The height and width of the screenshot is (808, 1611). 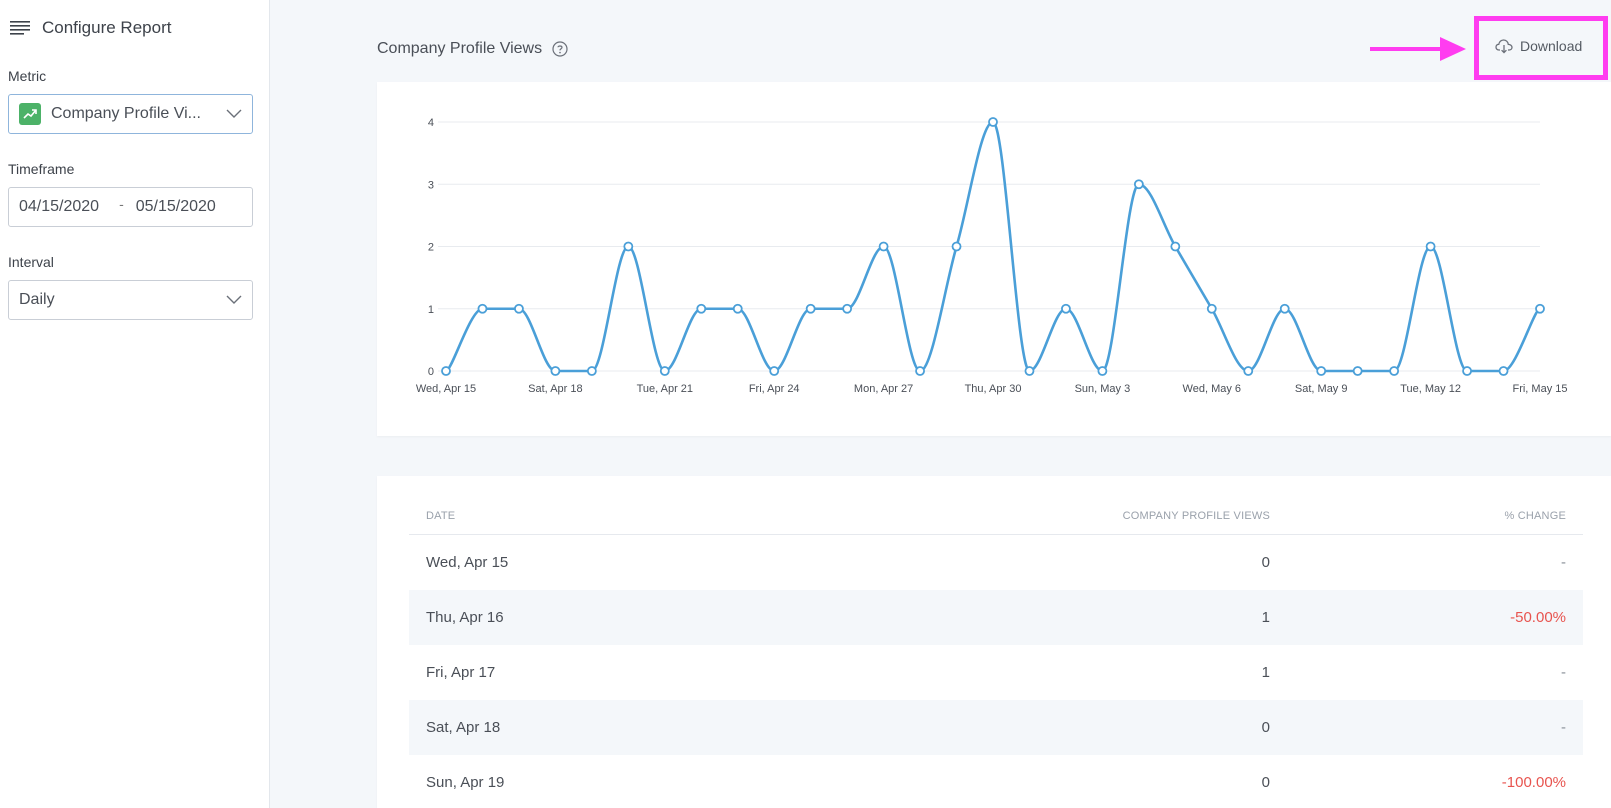 I want to click on metric-label: Metric, so click(x=27, y=76).